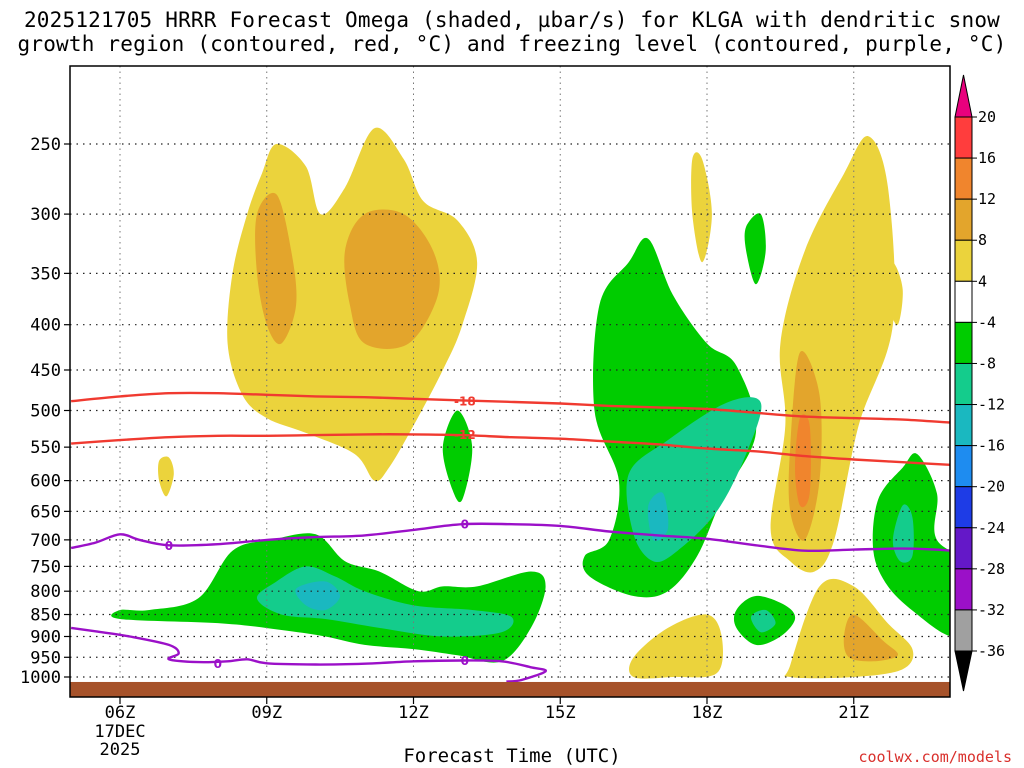 The image size is (1024, 768). What do you see at coordinates (45, 371) in the screenshot?
I see `y-tick-label: 450` at bounding box center [45, 371].